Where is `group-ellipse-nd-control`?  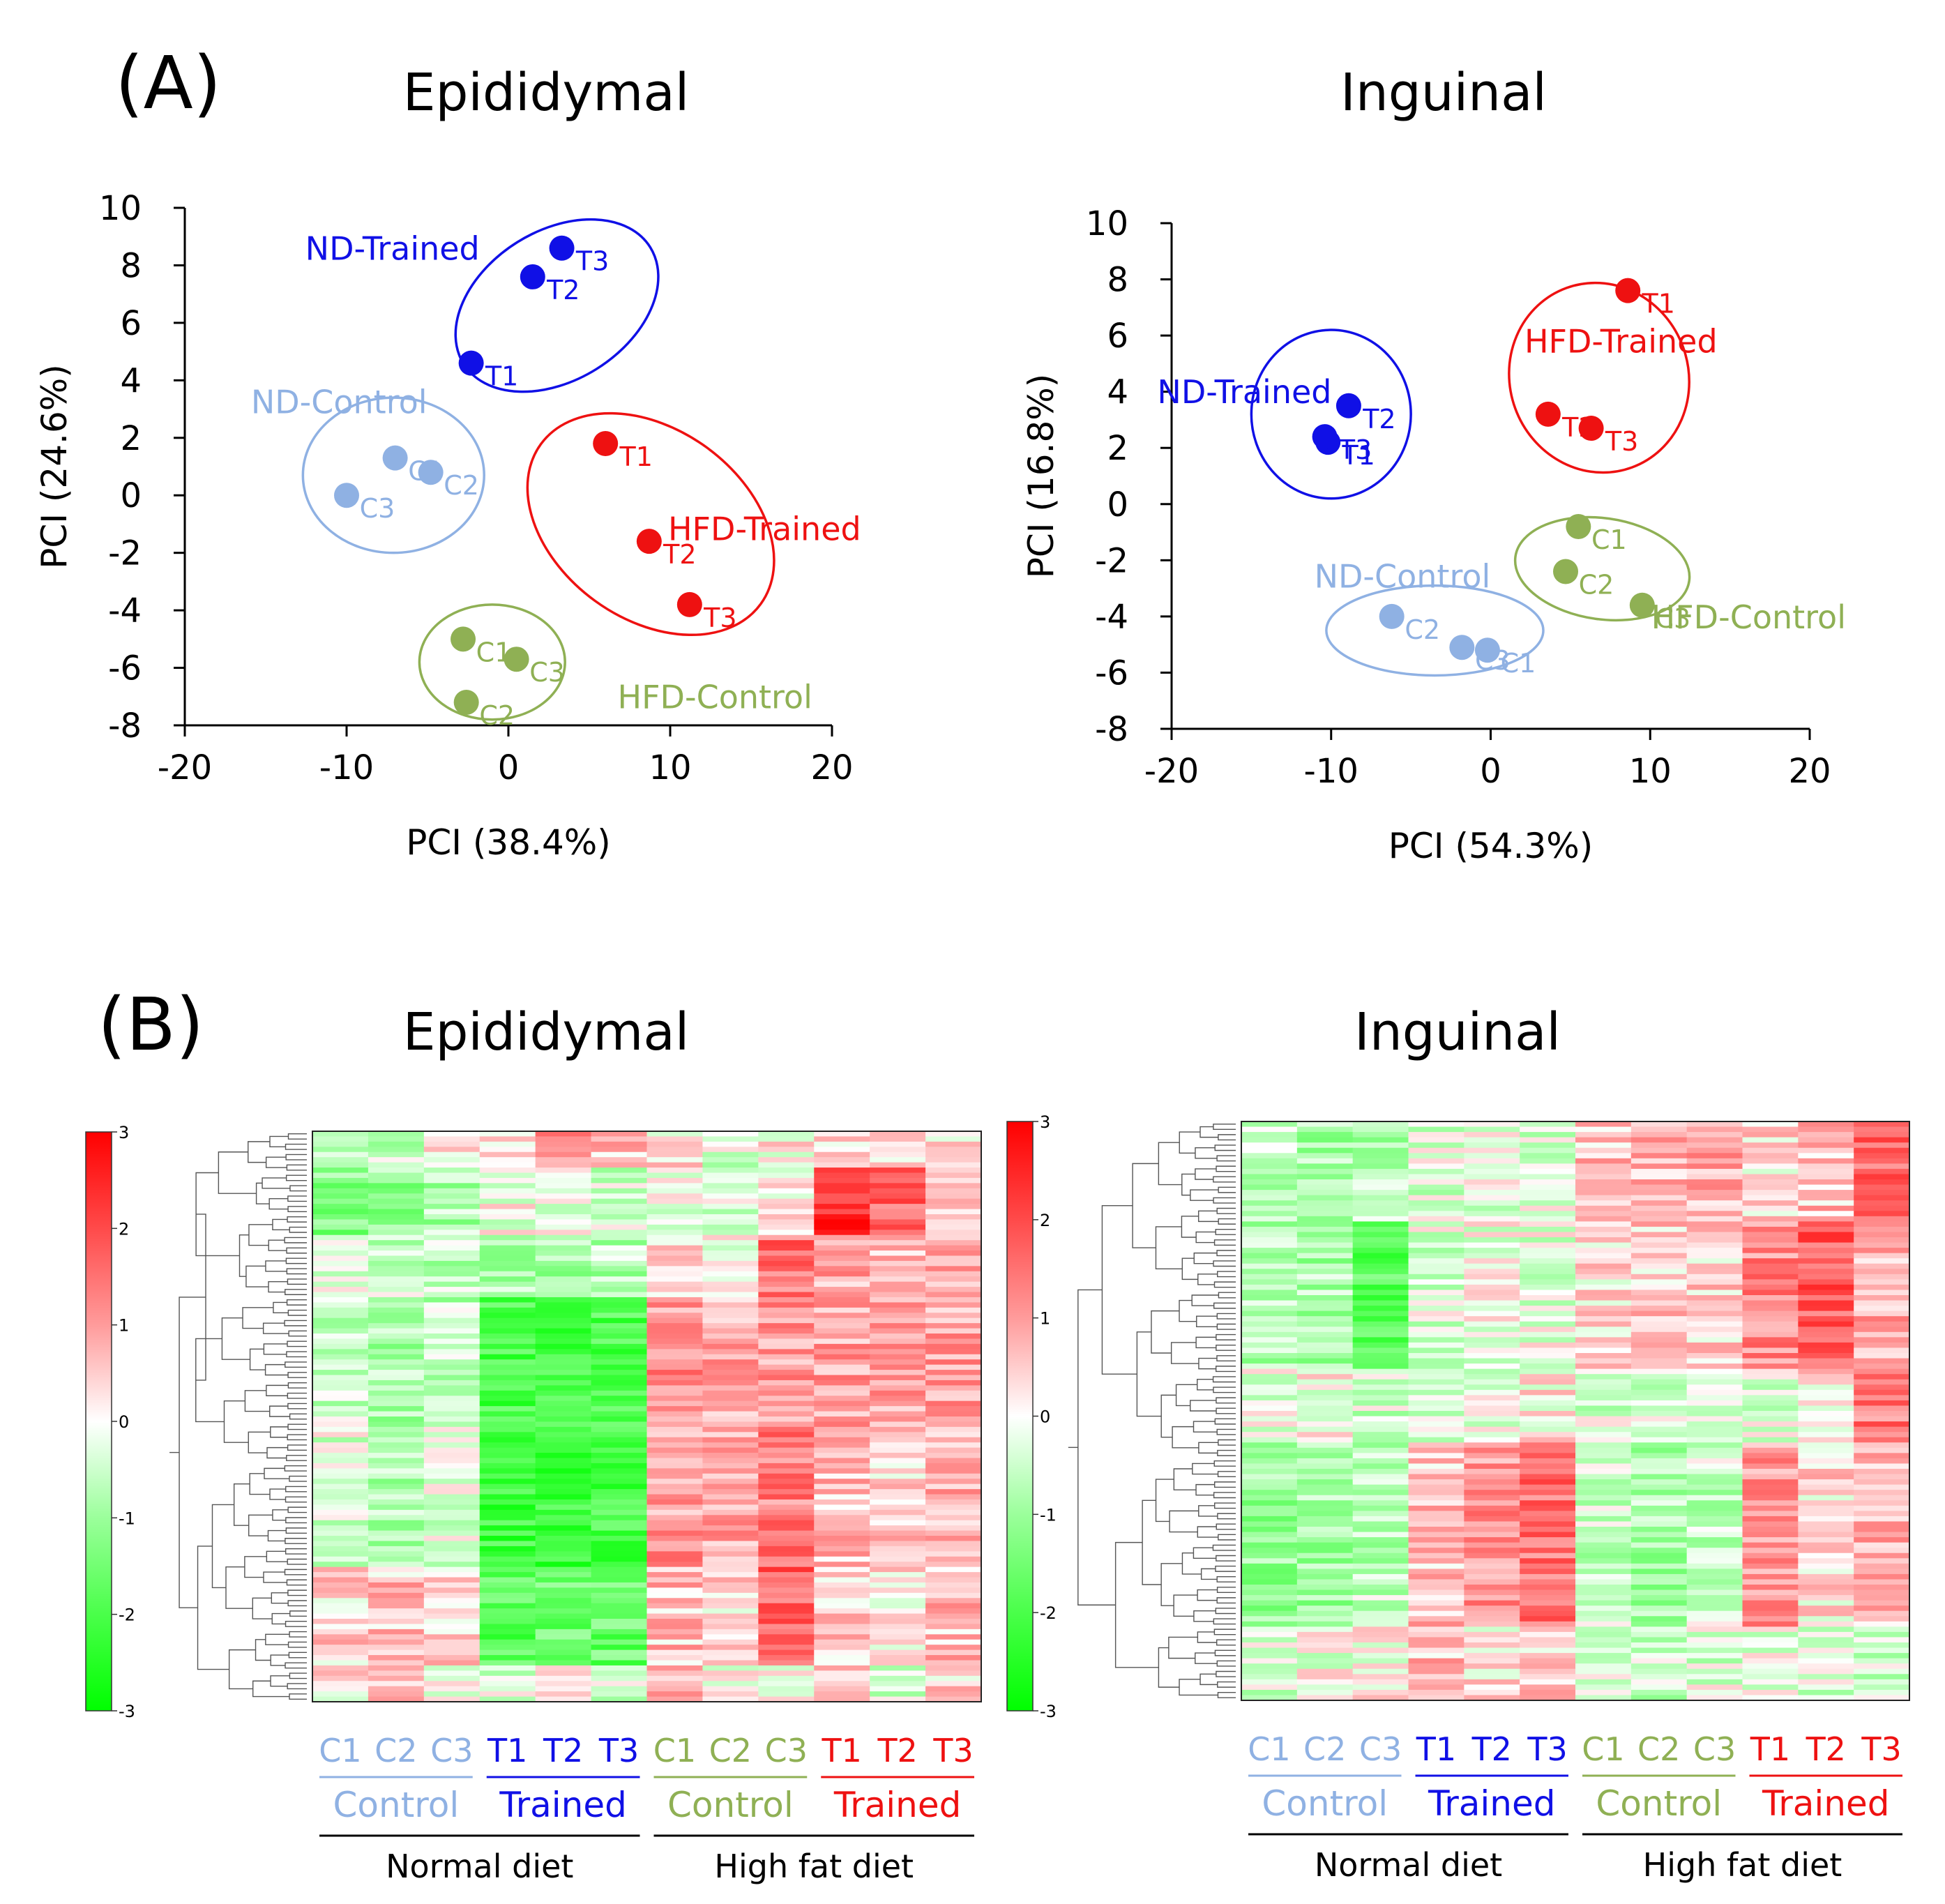
group-ellipse-nd-control is located at coordinates (393, 475).